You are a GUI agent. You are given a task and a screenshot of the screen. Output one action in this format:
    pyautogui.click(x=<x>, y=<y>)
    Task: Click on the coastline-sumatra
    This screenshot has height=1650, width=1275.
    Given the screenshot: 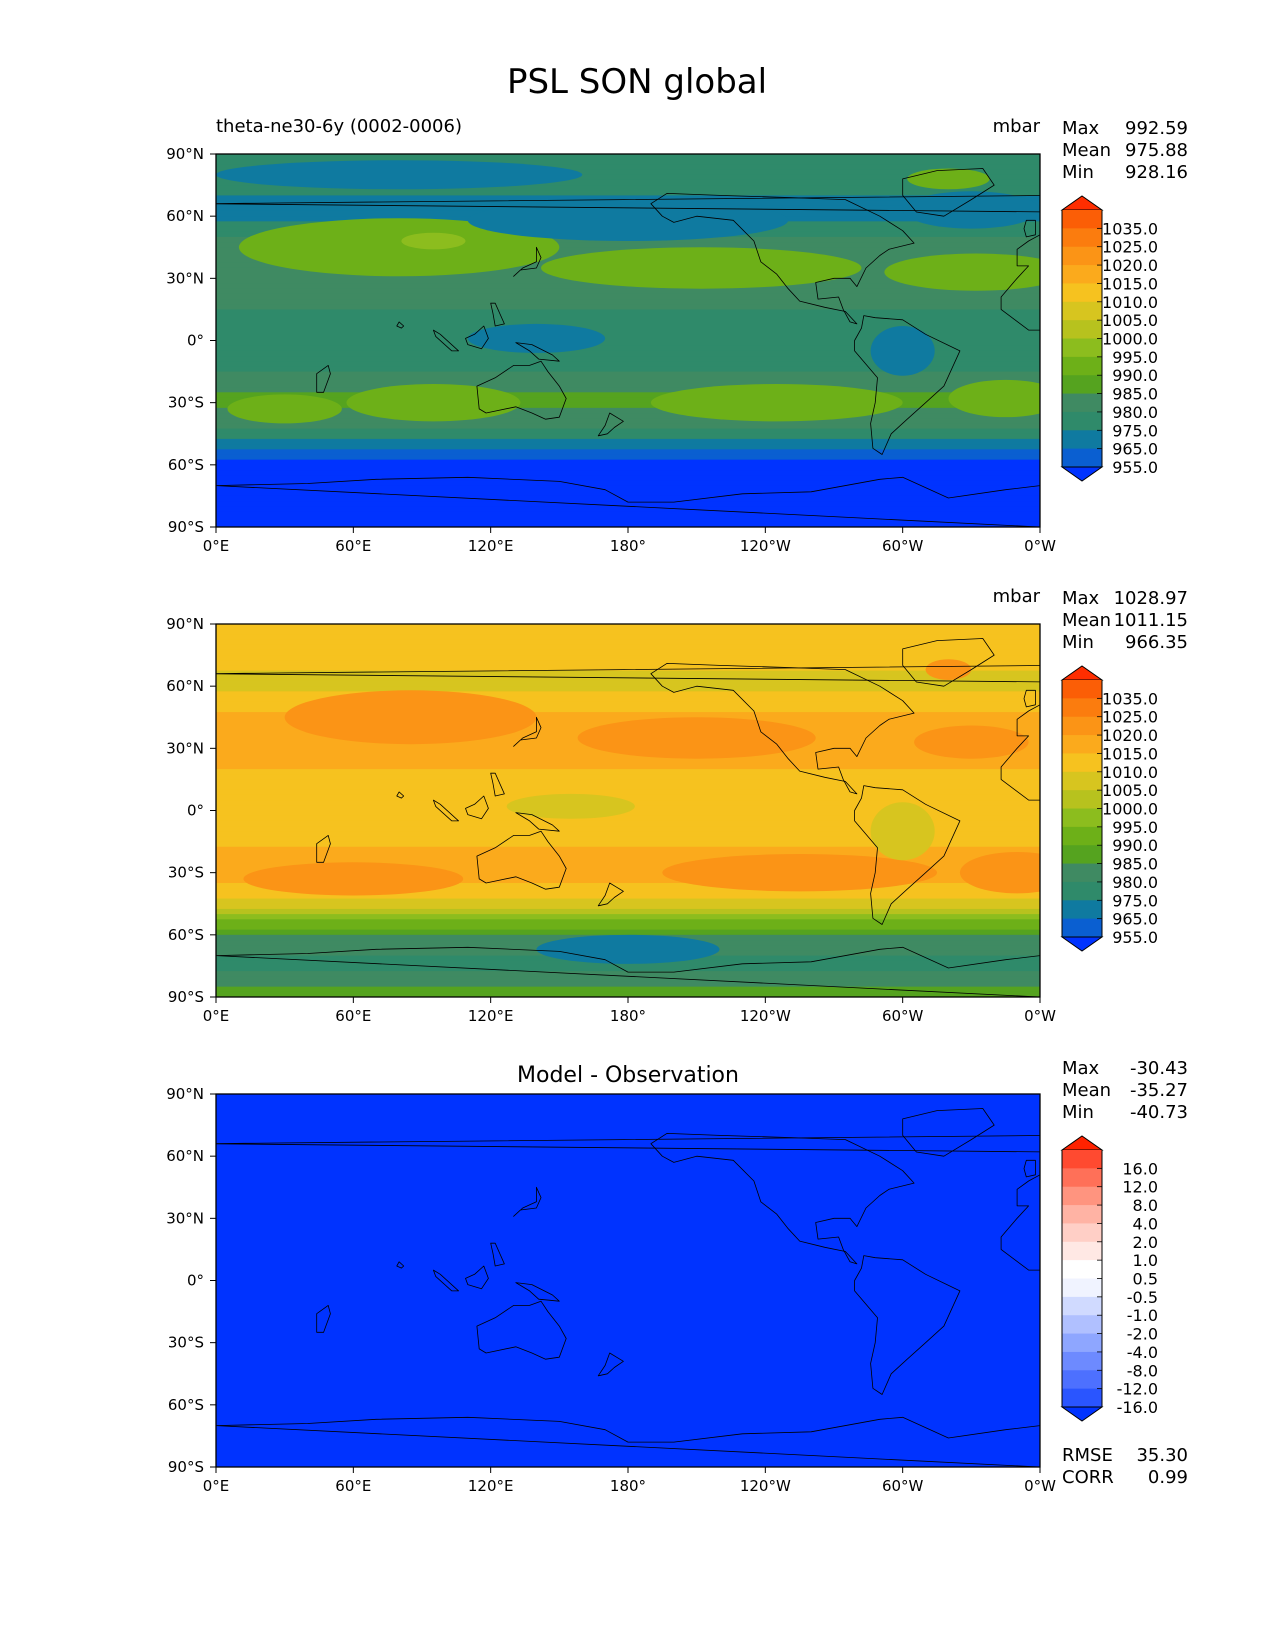 What is the action you would take?
    pyautogui.click(x=446, y=1280)
    